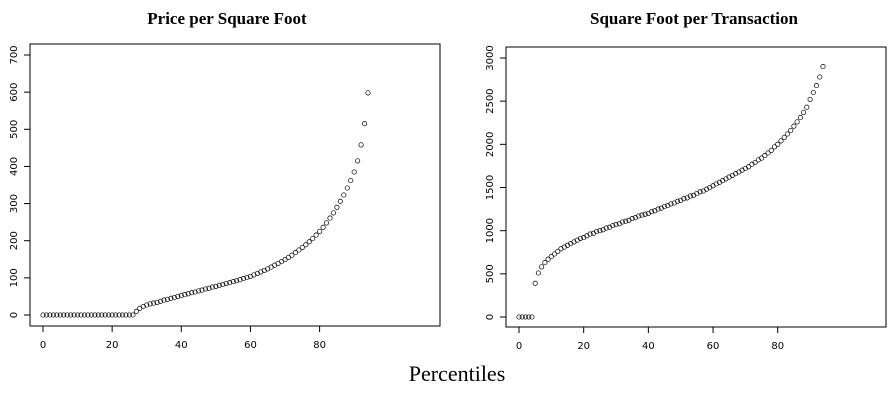 The width and height of the screenshot is (888, 408). I want to click on x-tick-label: 0, so click(519, 346).